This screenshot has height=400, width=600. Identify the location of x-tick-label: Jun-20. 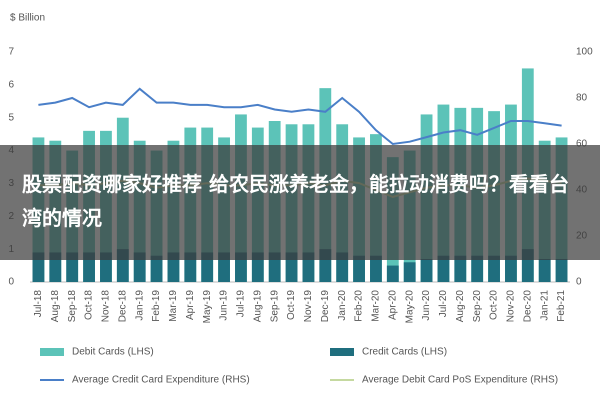
(426, 305).